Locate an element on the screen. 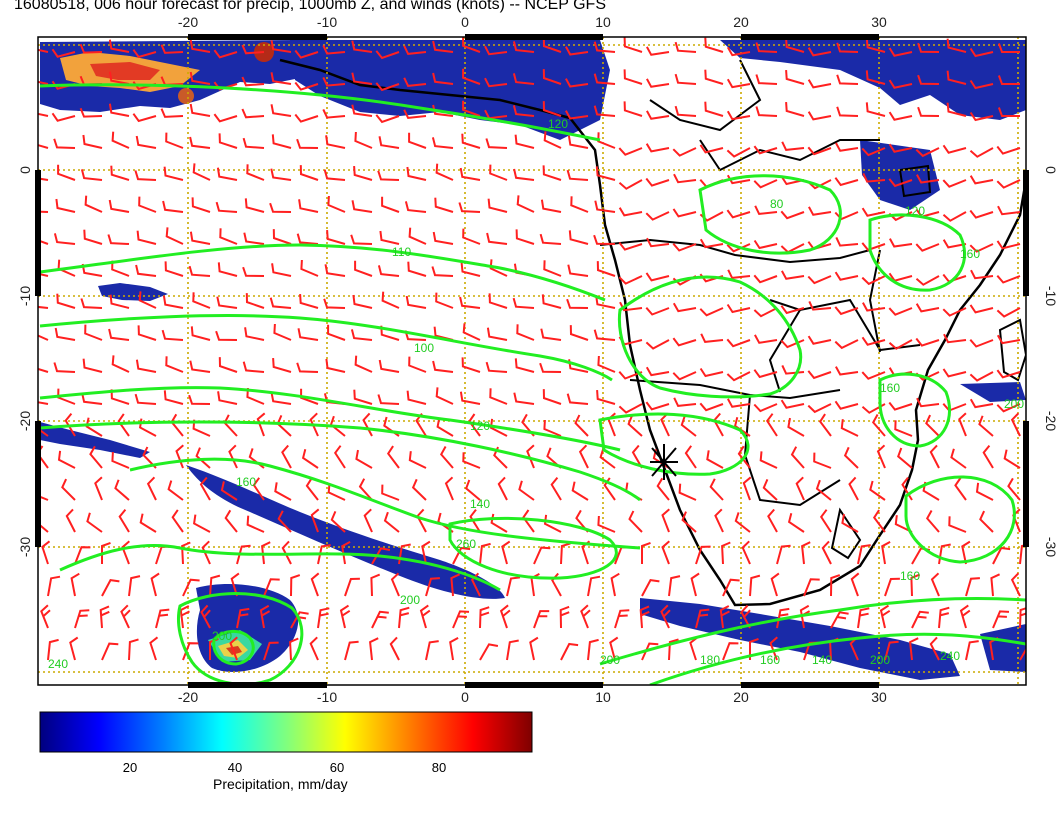 This screenshot has height=816, width=1056. contour-label: 200 is located at coordinates (610, 660).